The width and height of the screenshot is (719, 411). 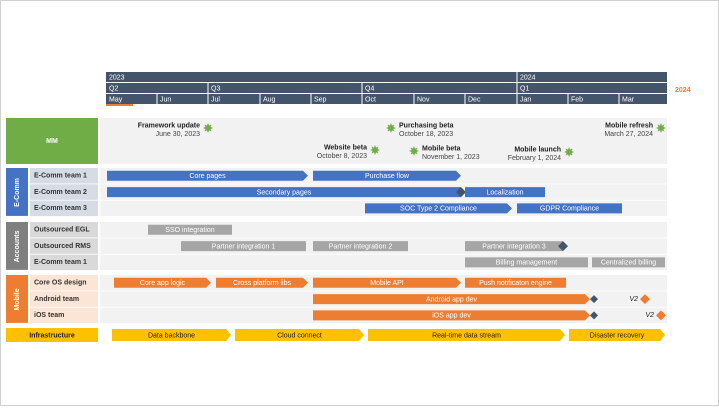 I want to click on row-label: iOS team, so click(x=49, y=315).